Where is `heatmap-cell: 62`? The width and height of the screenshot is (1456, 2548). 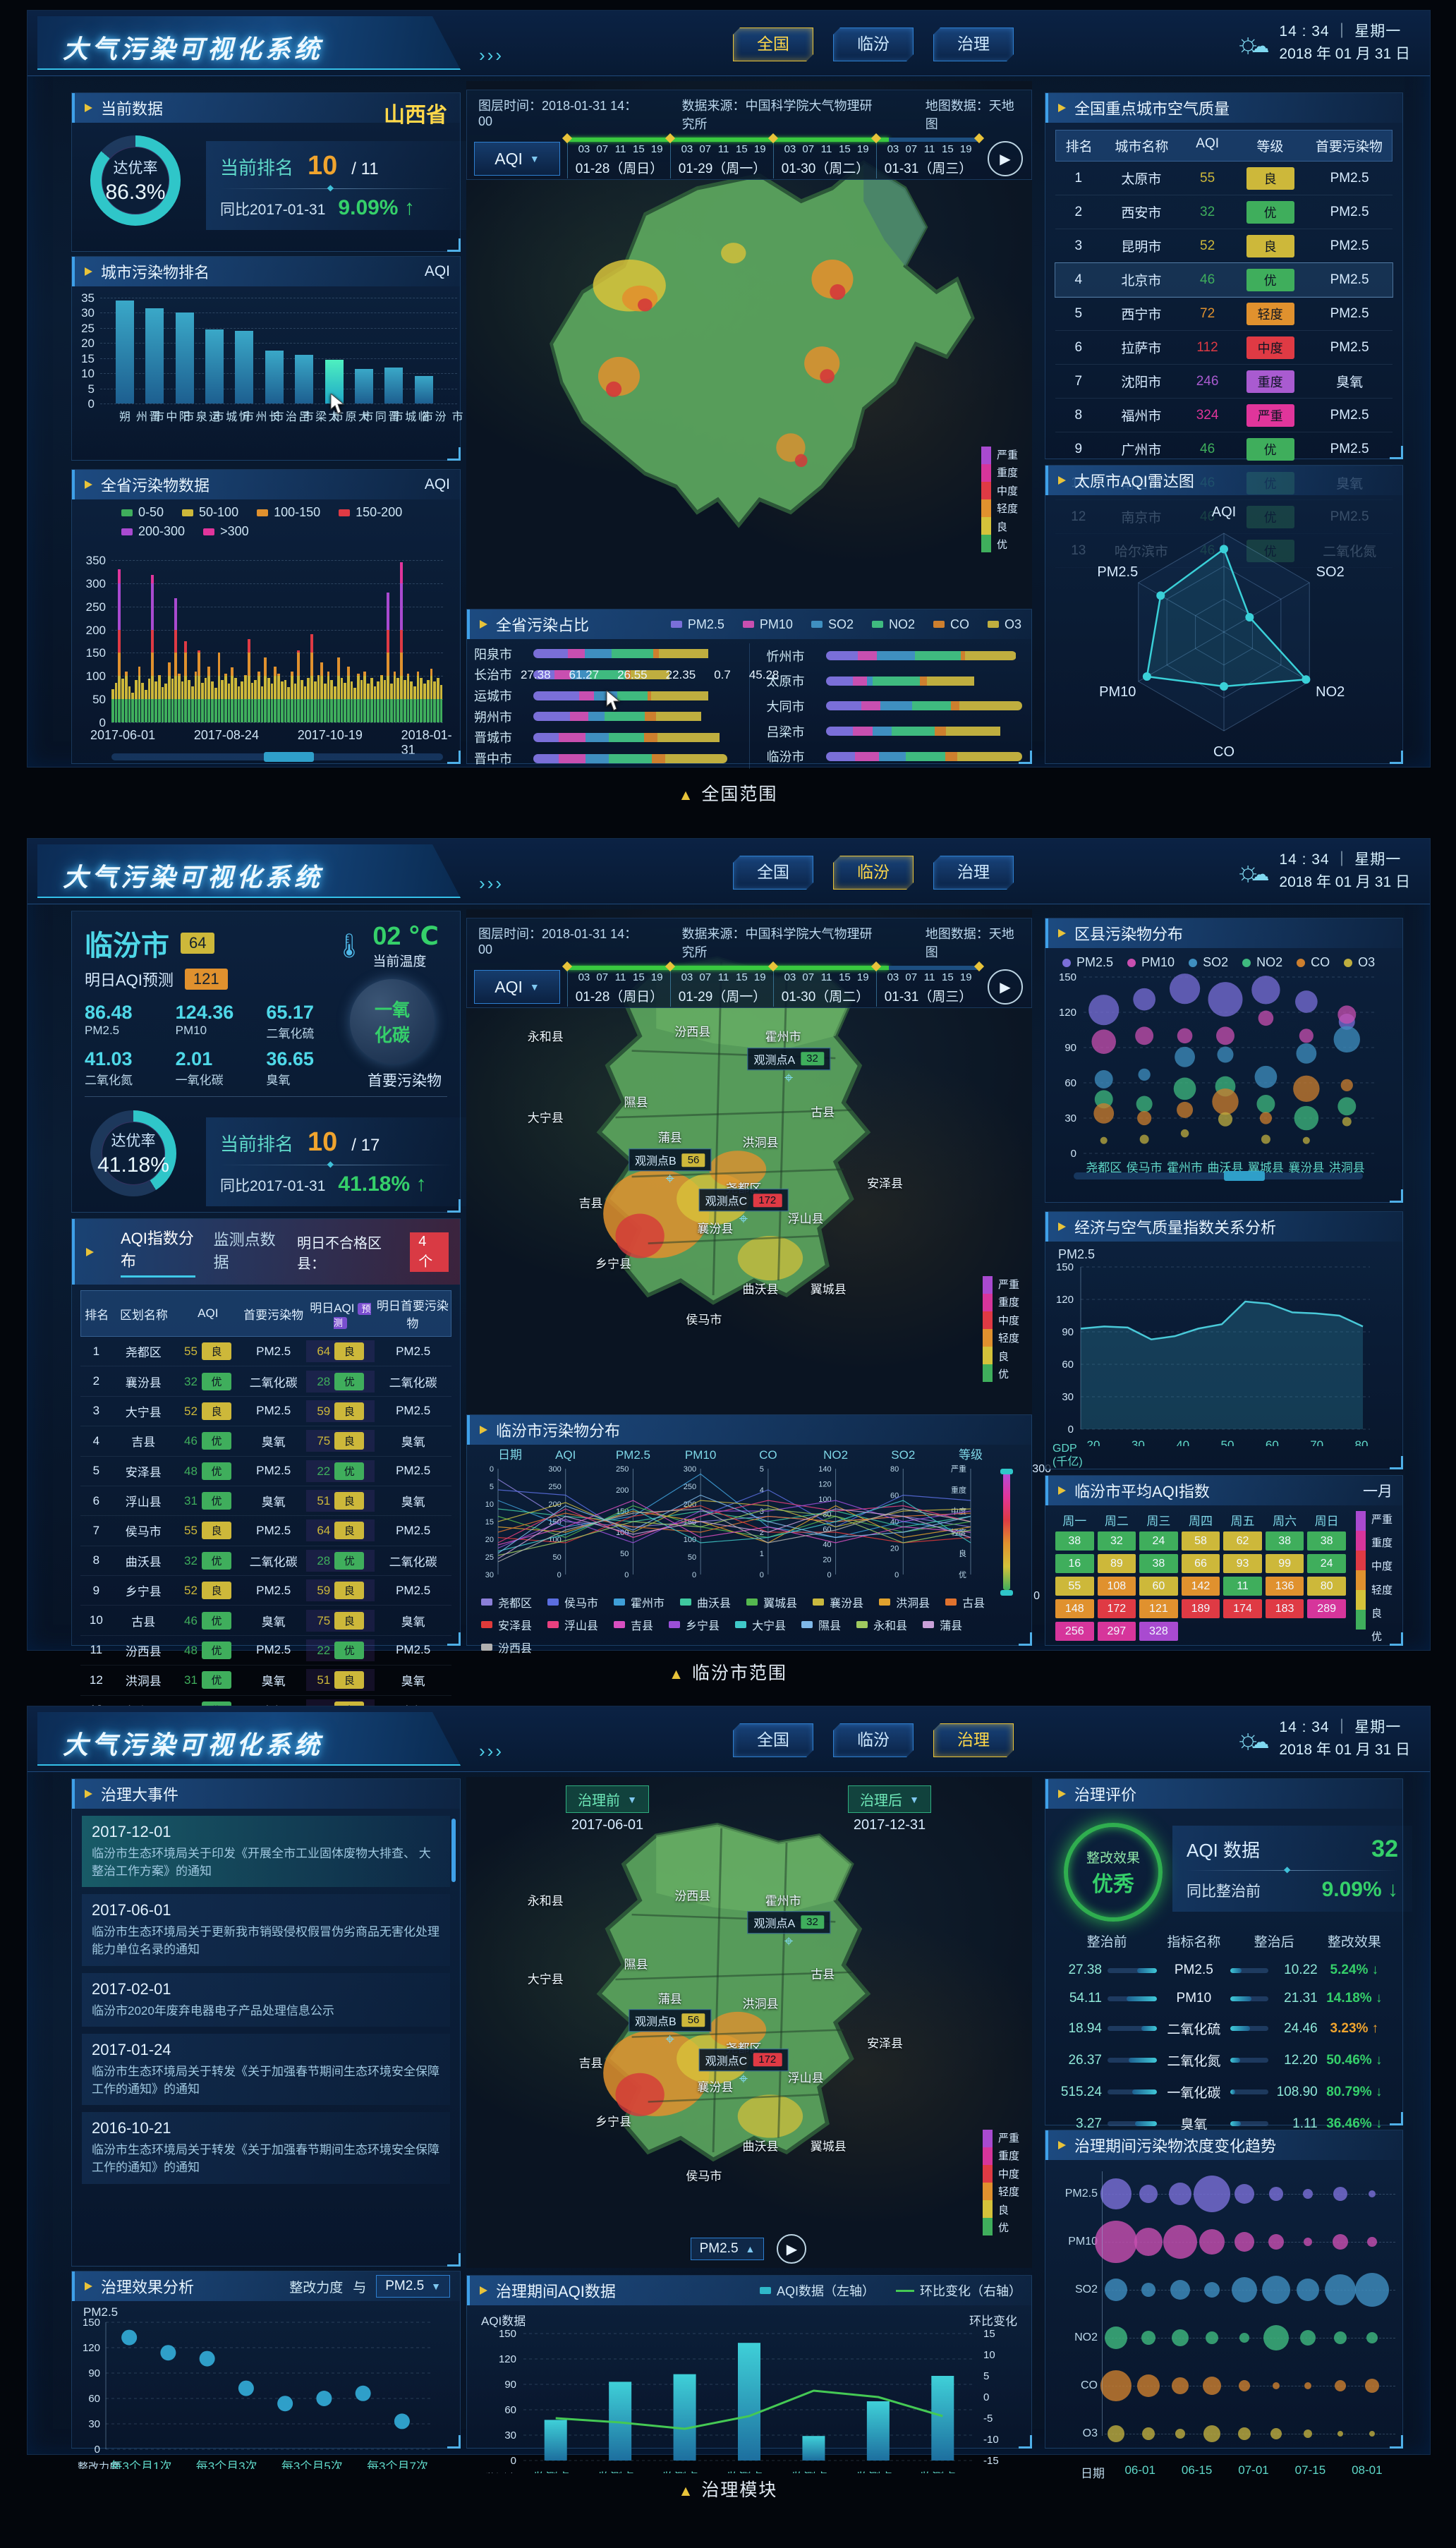
heatmap-cell: 62 is located at coordinates (1243, 1541).